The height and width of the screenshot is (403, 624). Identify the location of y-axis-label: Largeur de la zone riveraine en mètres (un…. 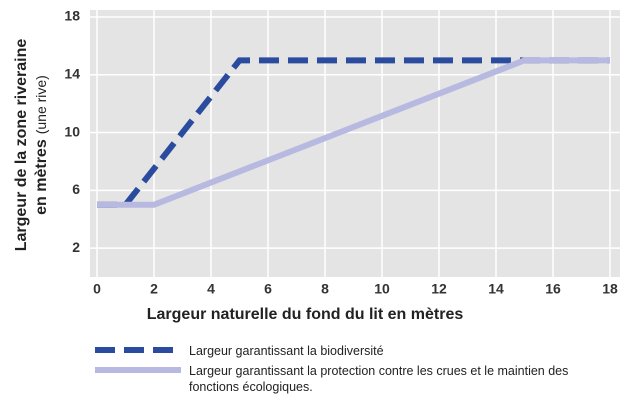
(31, 145).